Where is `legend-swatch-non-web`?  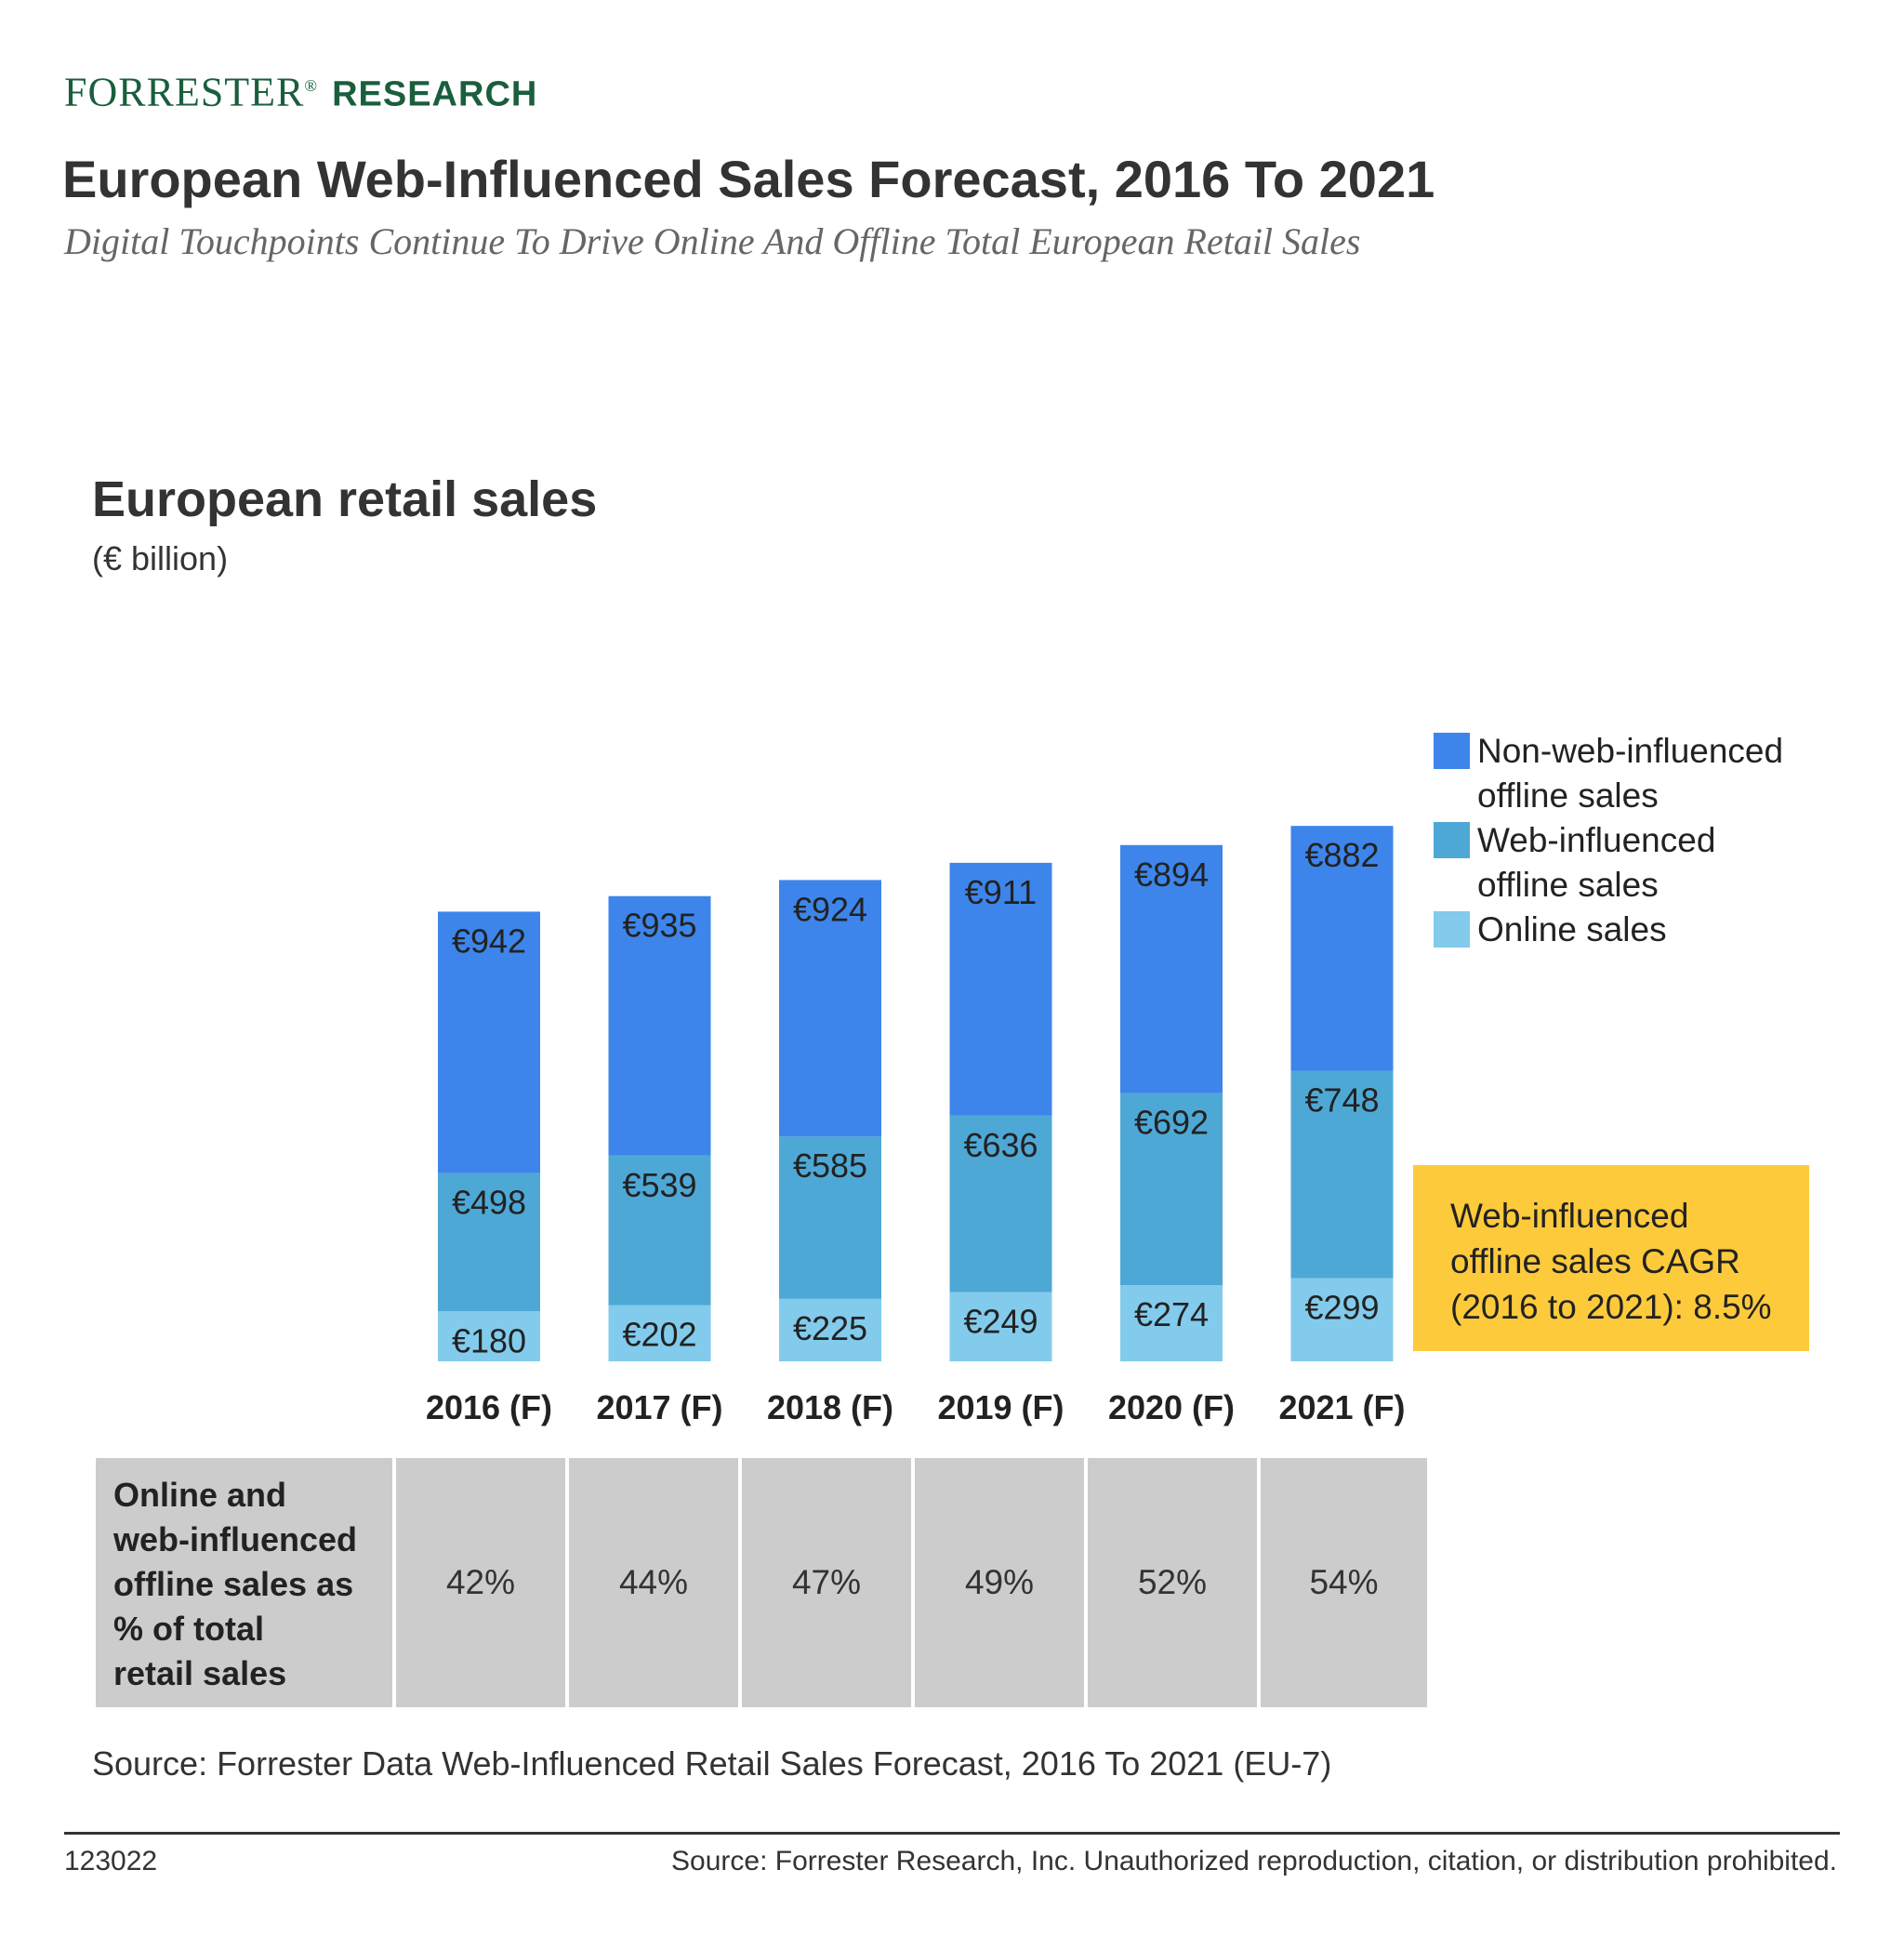
legend-swatch-non-web is located at coordinates (1452, 751).